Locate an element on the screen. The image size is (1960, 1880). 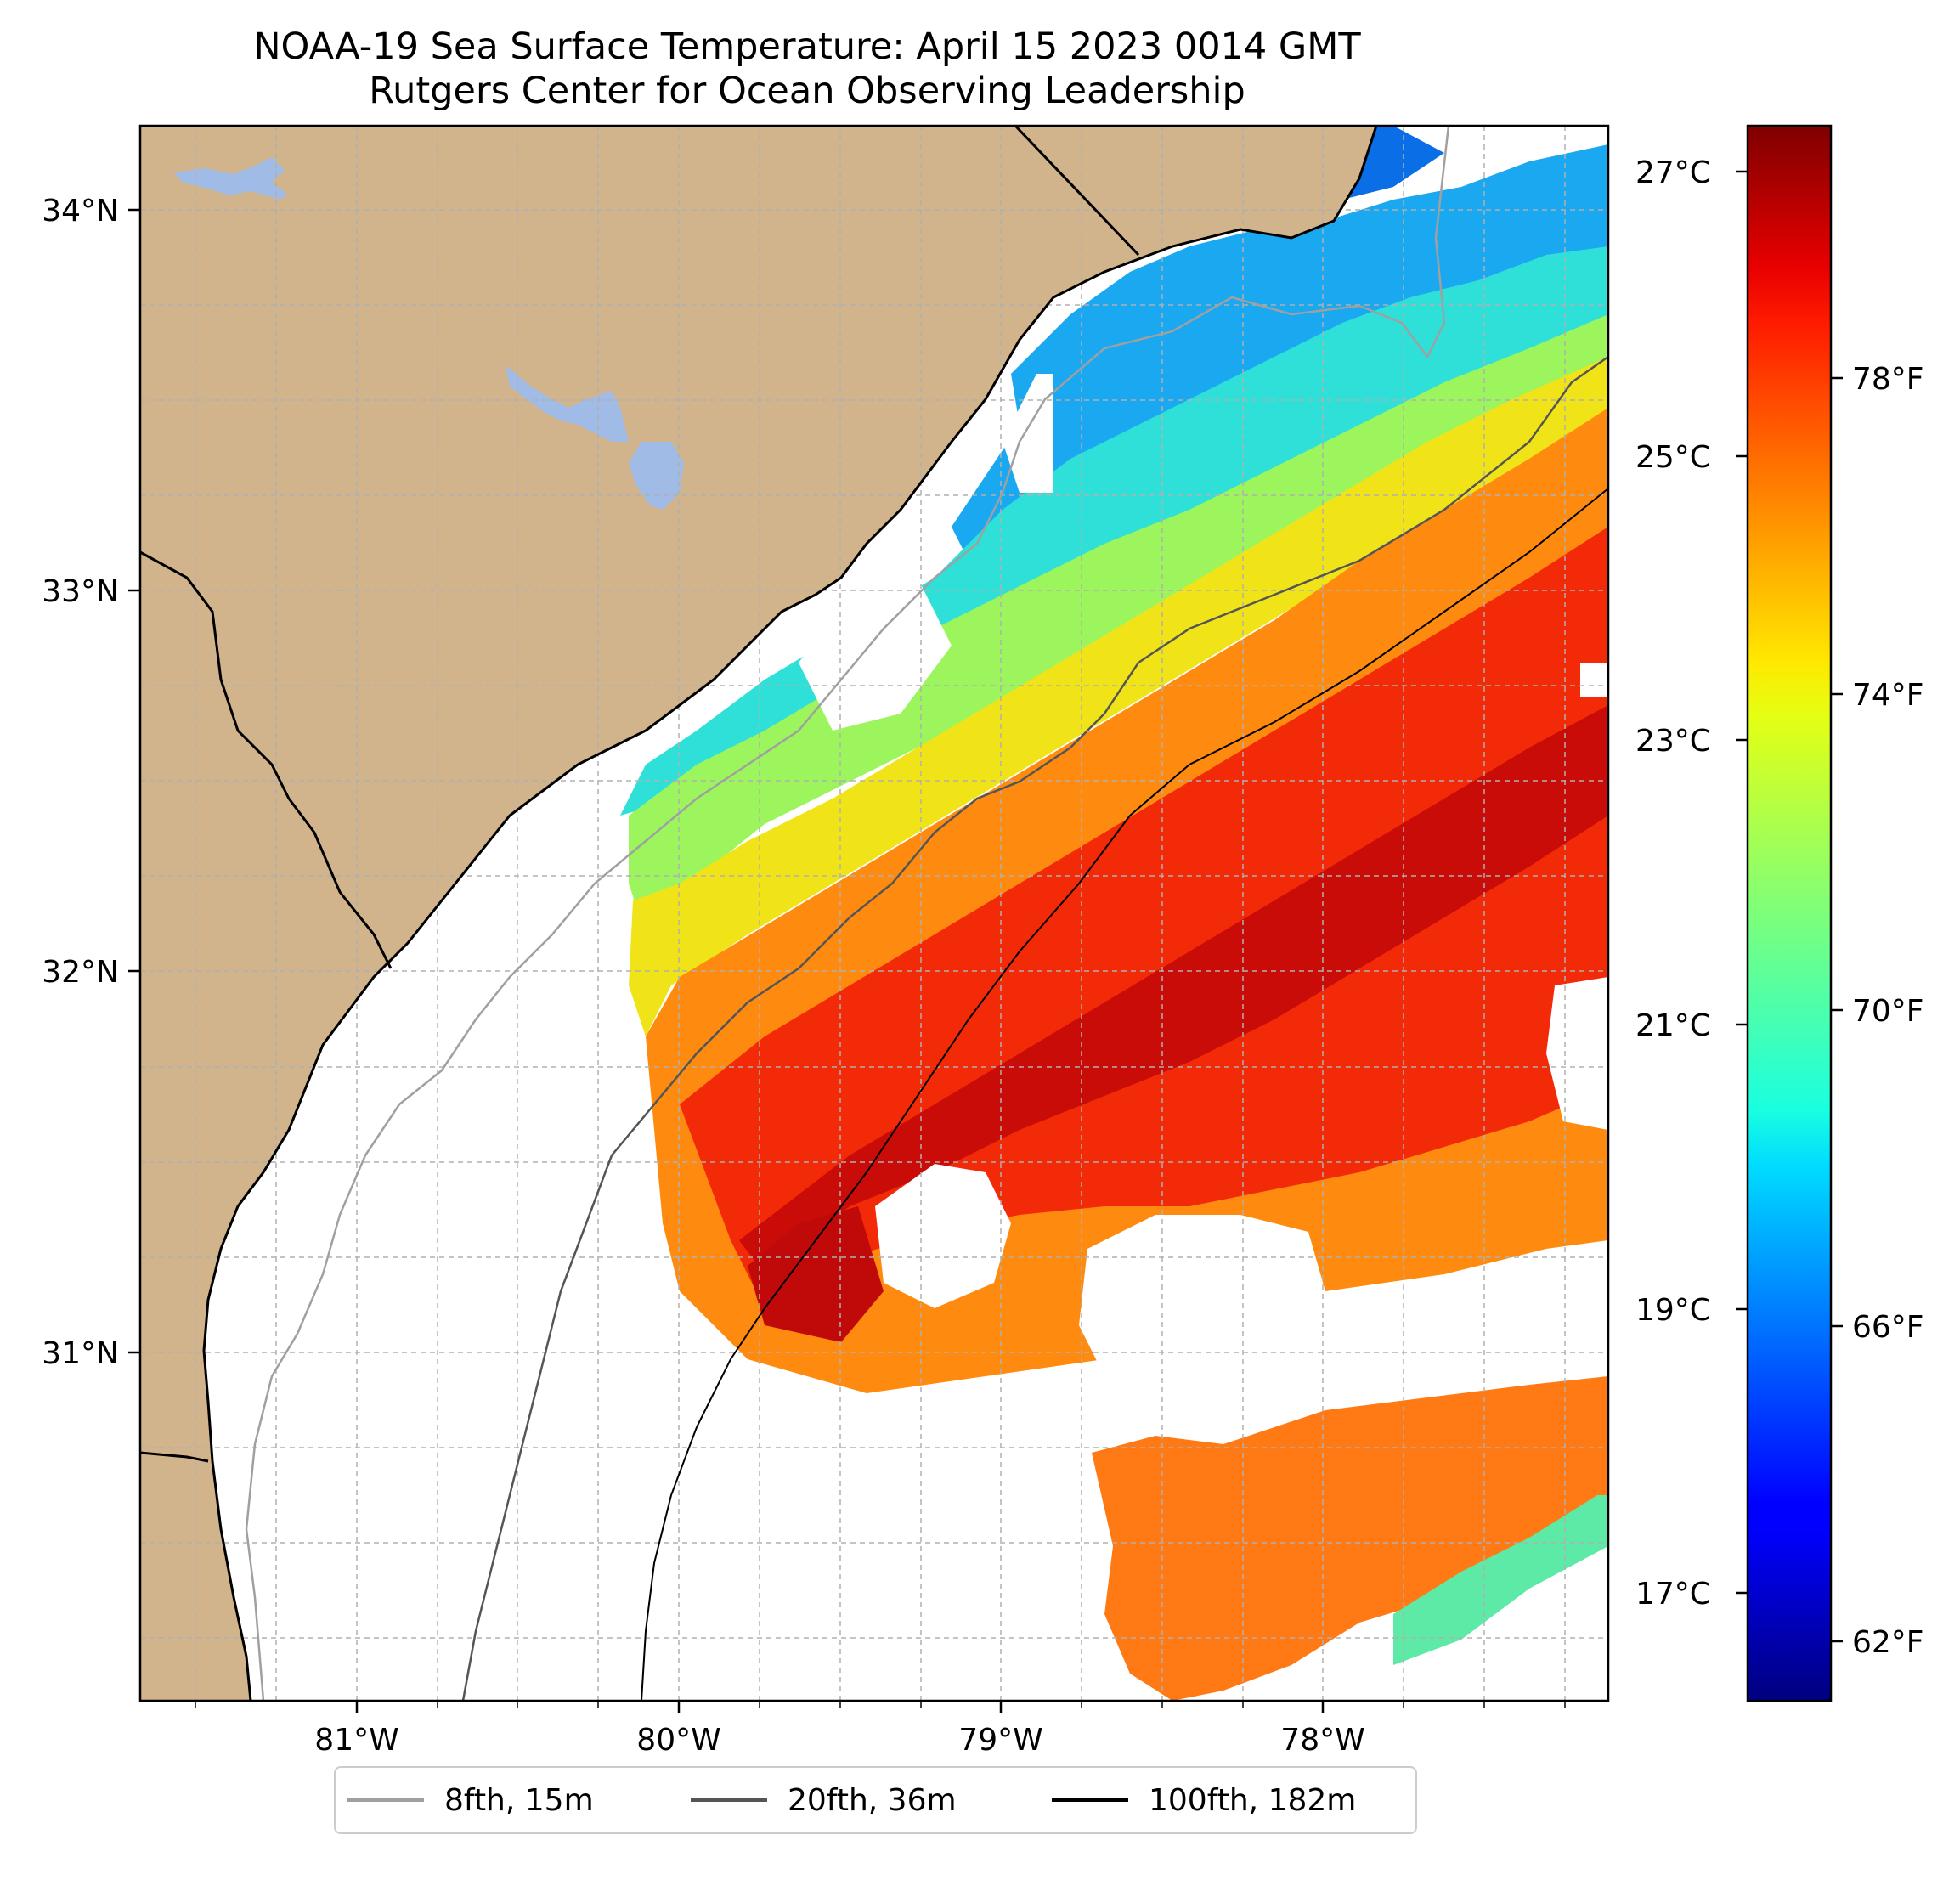
sst-south-patch is located at coordinates (1350, 1538).